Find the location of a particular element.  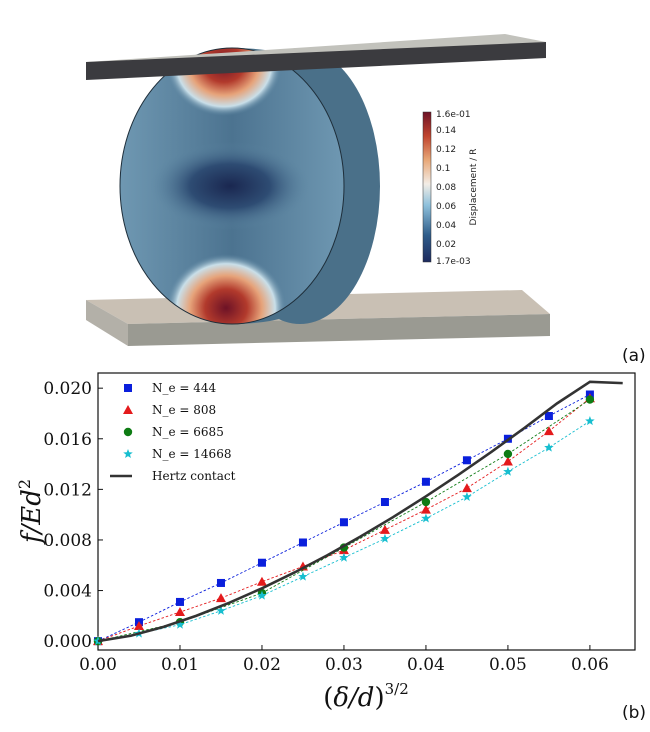

x-tick-label: 0.00 is located at coordinates (98, 665).